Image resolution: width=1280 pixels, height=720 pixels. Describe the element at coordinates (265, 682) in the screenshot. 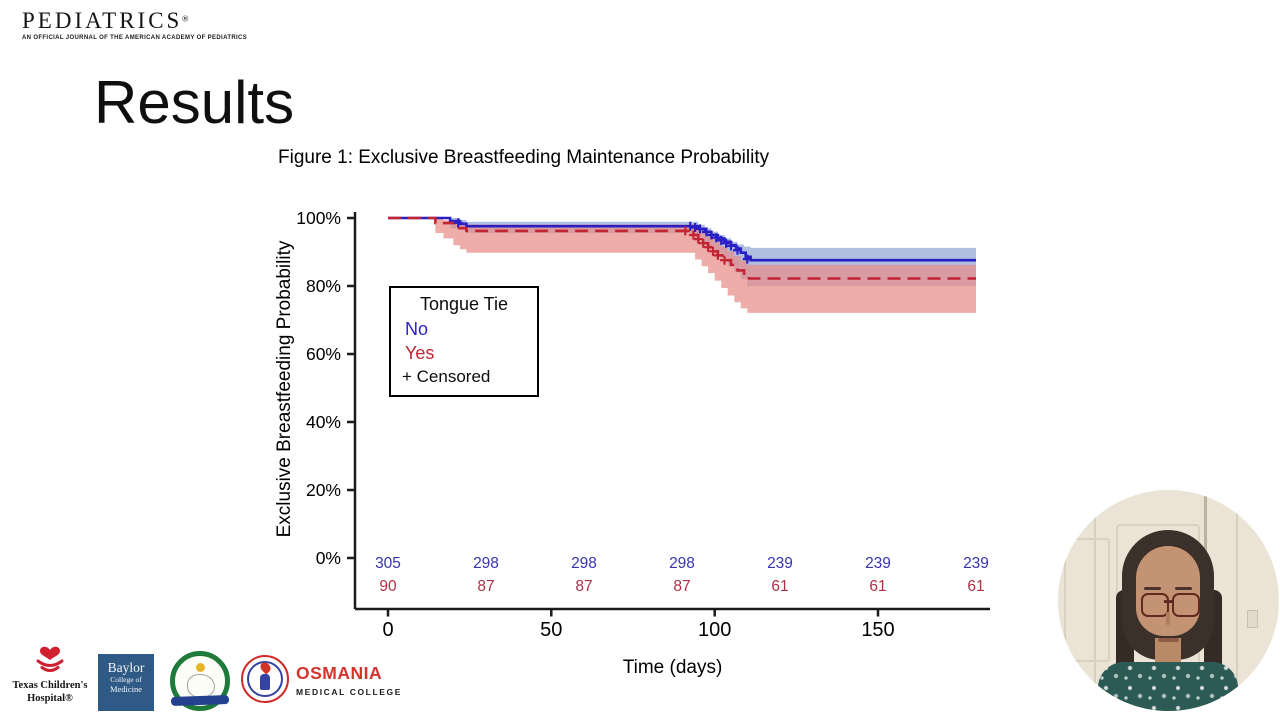

I see `osmania-figure-icon` at that location.